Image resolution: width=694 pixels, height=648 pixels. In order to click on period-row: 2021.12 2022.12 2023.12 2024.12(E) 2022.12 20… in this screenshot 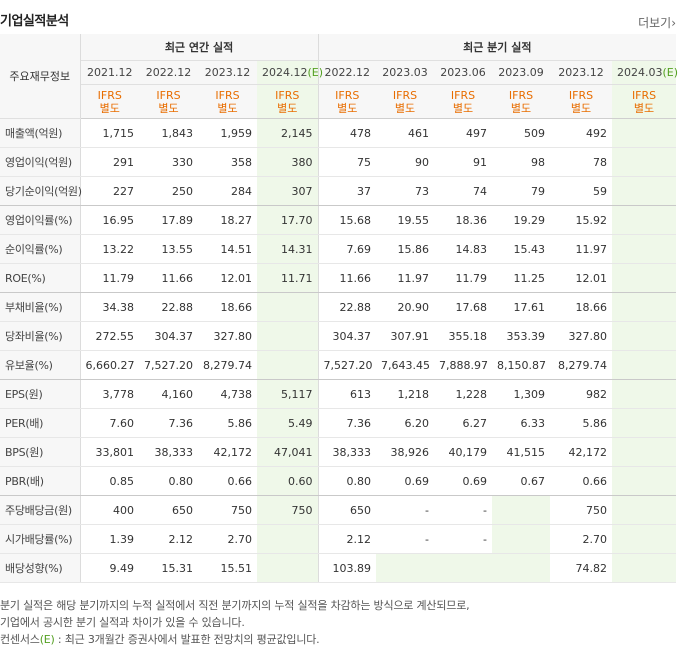, I will do `click(339, 72)`.